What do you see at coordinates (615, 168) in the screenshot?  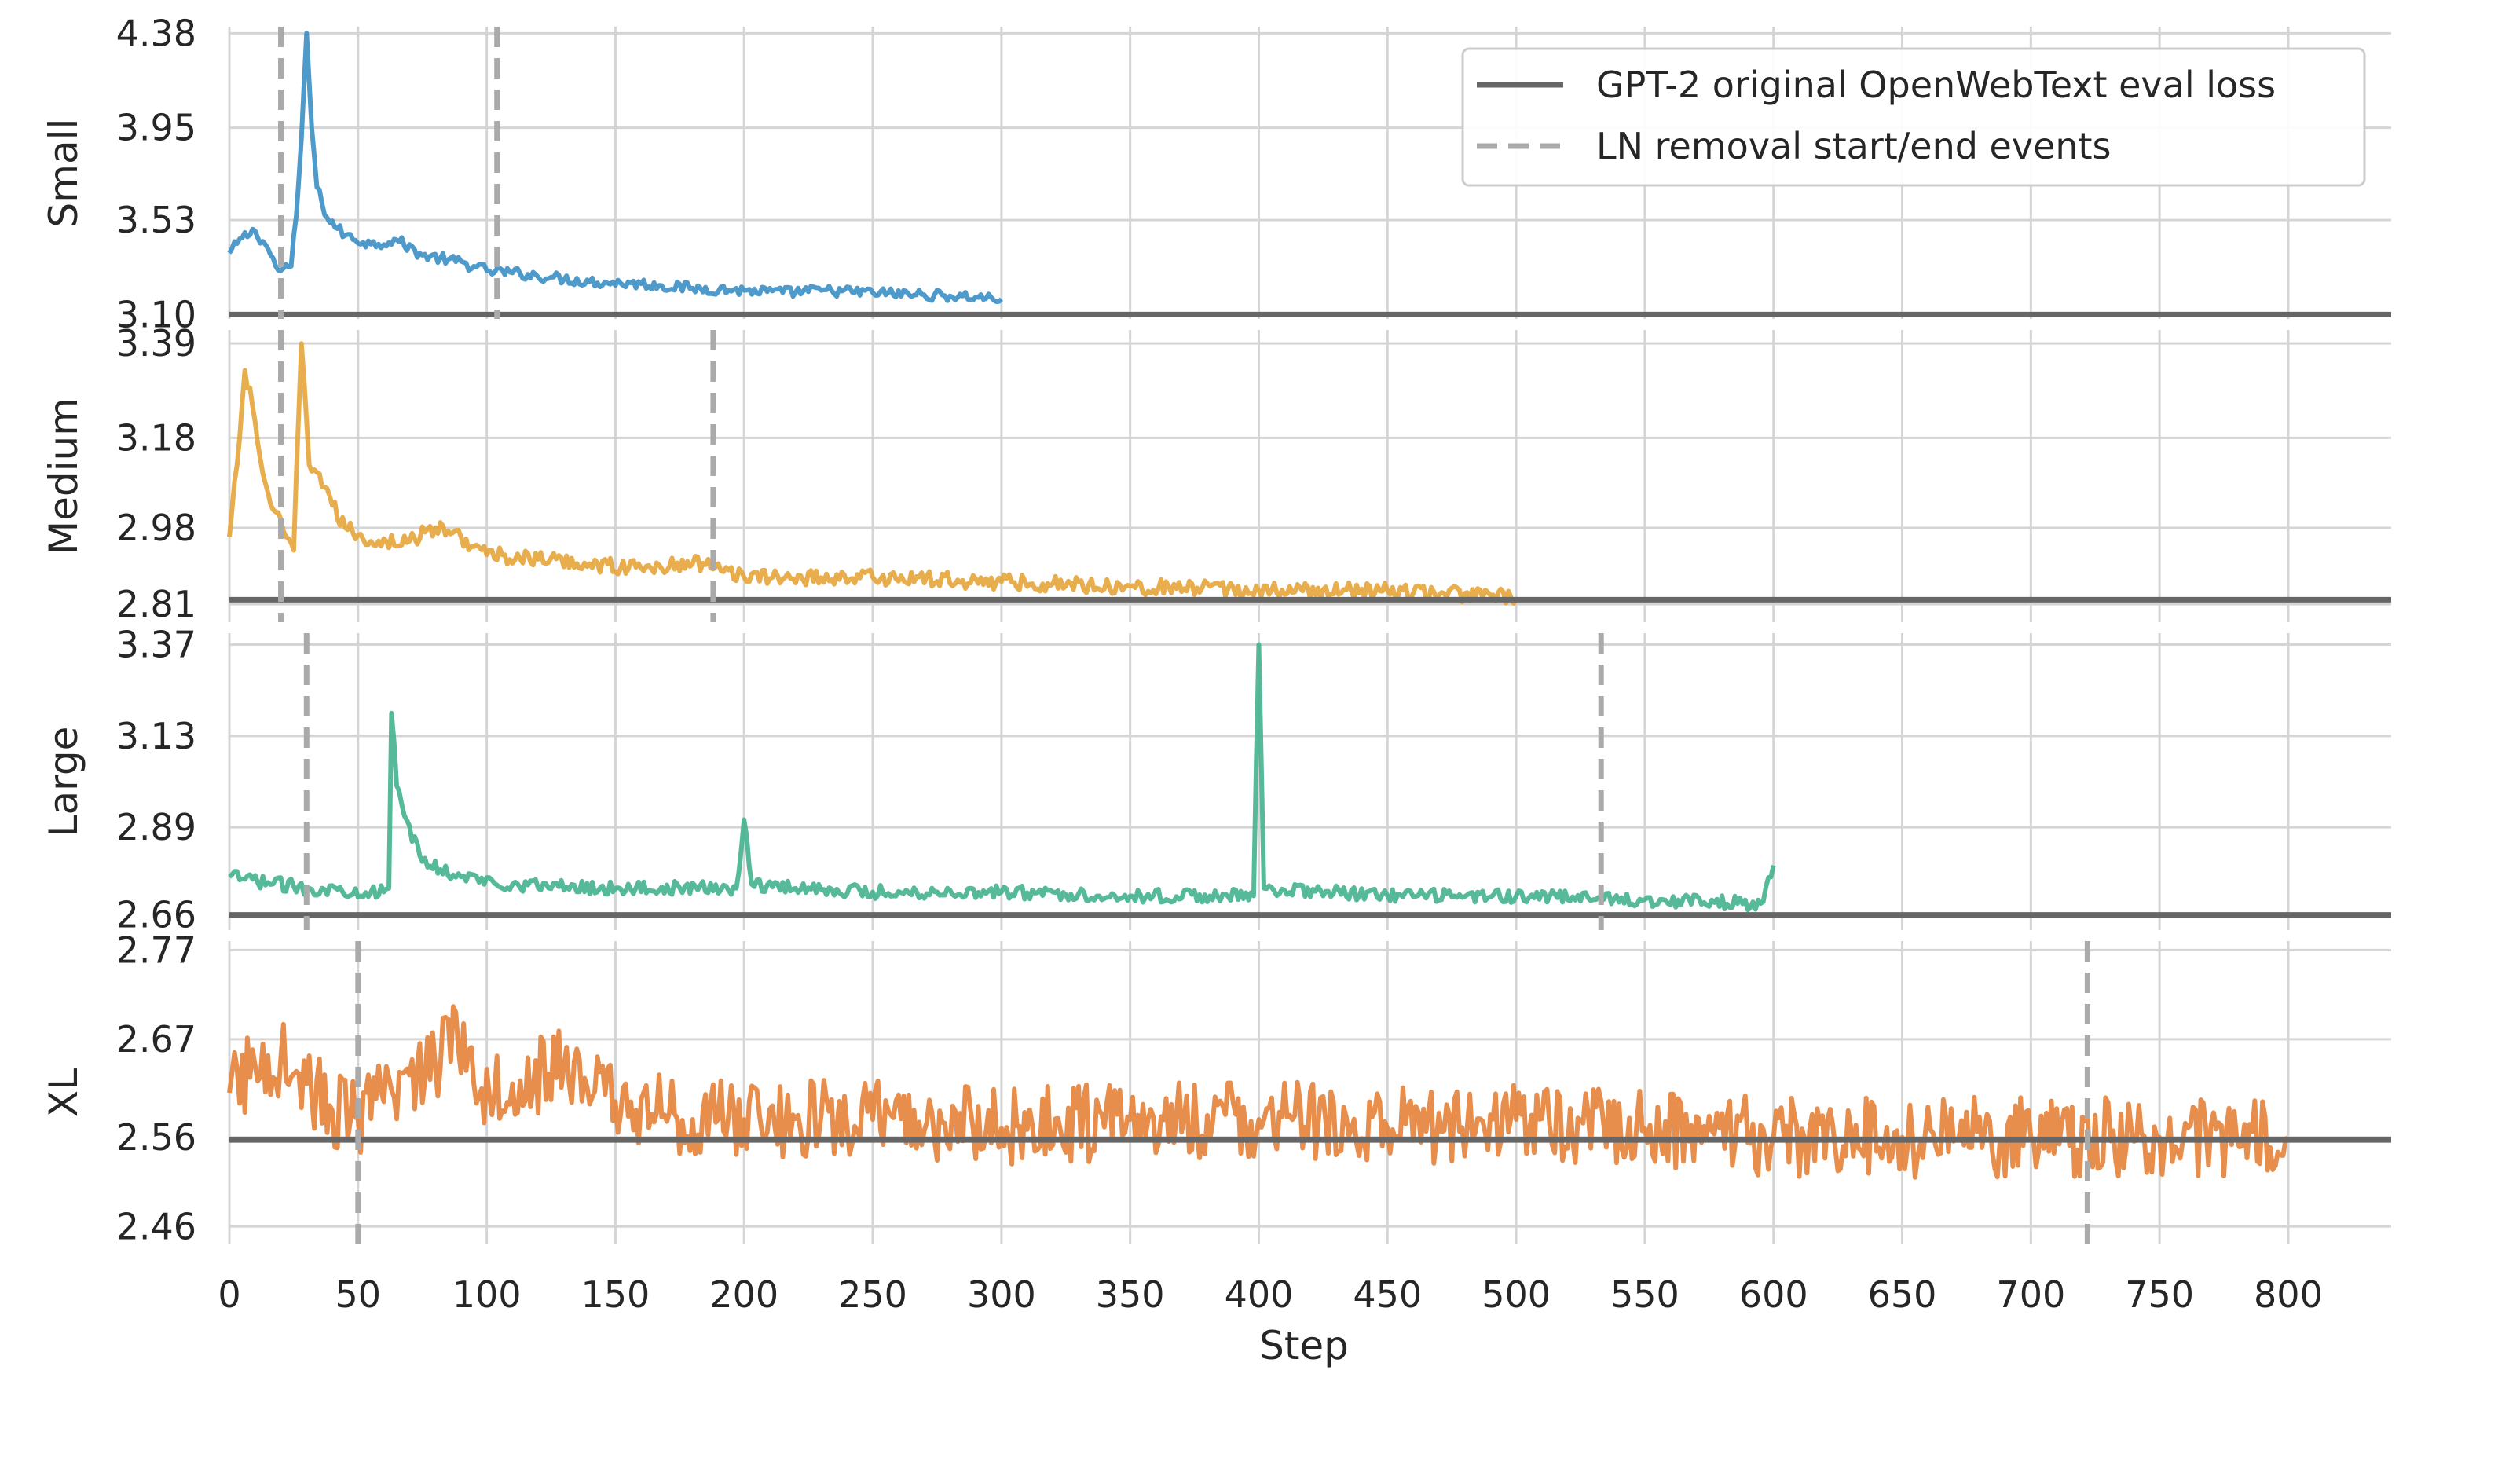 I see `series-line-small` at bounding box center [615, 168].